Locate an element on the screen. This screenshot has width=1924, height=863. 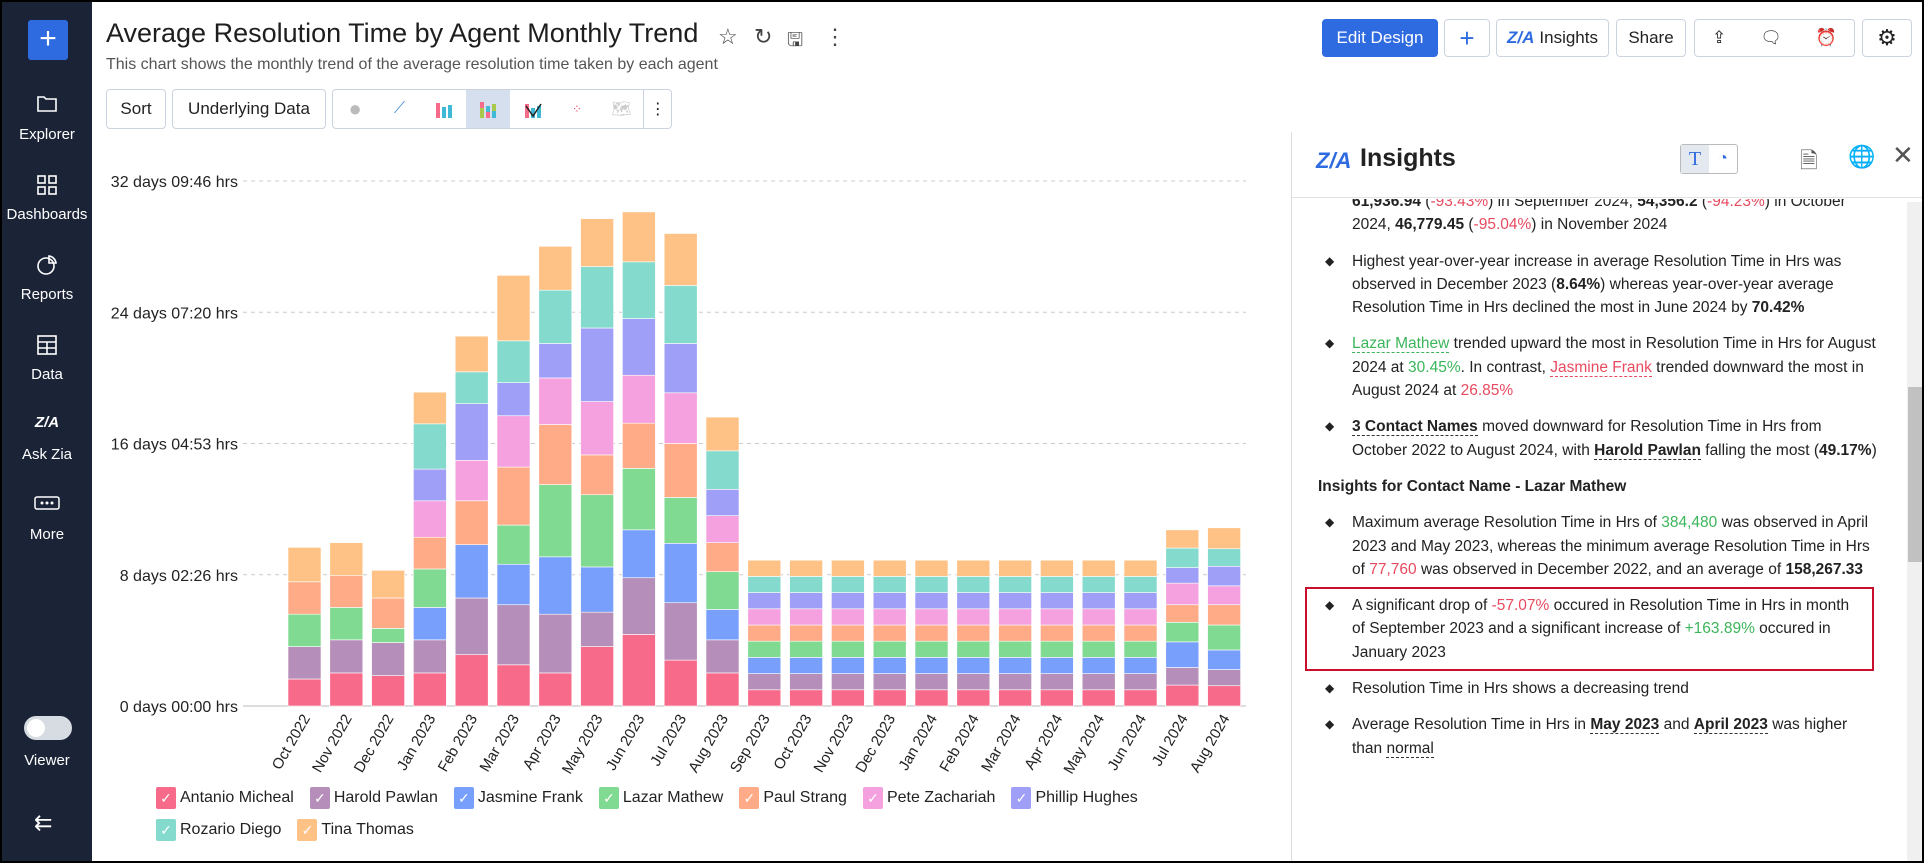
legend-item: ✓ Jasmine Frank is located at coordinates (518, 798).